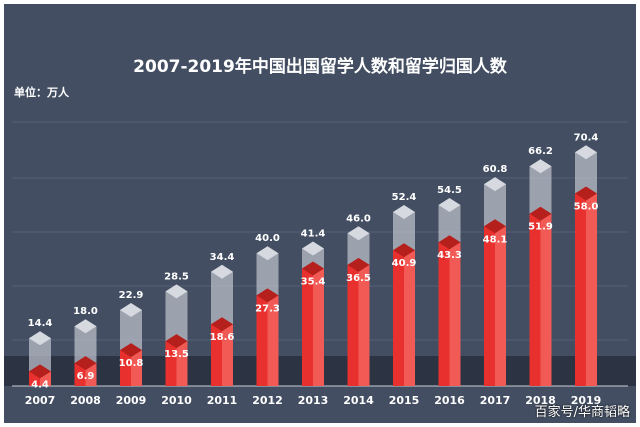  I want to click on x-tick-label: 2018, so click(540, 400).